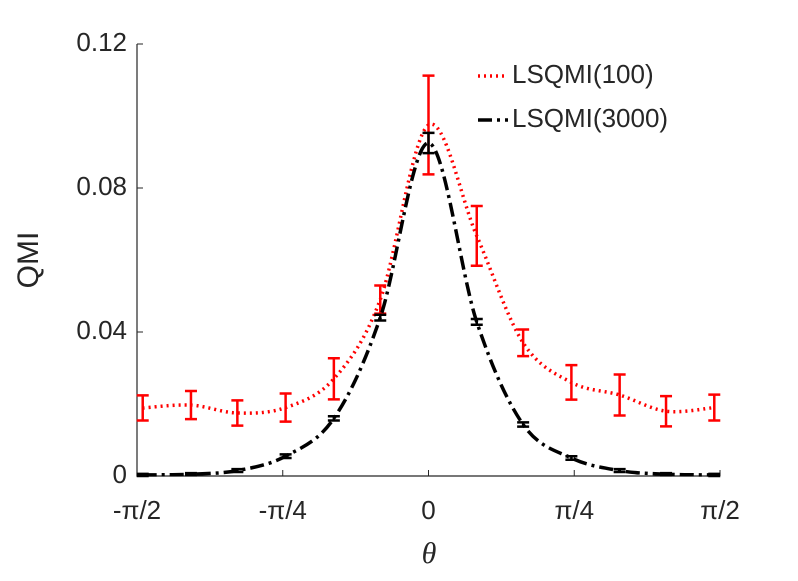  What do you see at coordinates (137, 510) in the screenshot?
I see `x-tick-label: -π/2` at bounding box center [137, 510].